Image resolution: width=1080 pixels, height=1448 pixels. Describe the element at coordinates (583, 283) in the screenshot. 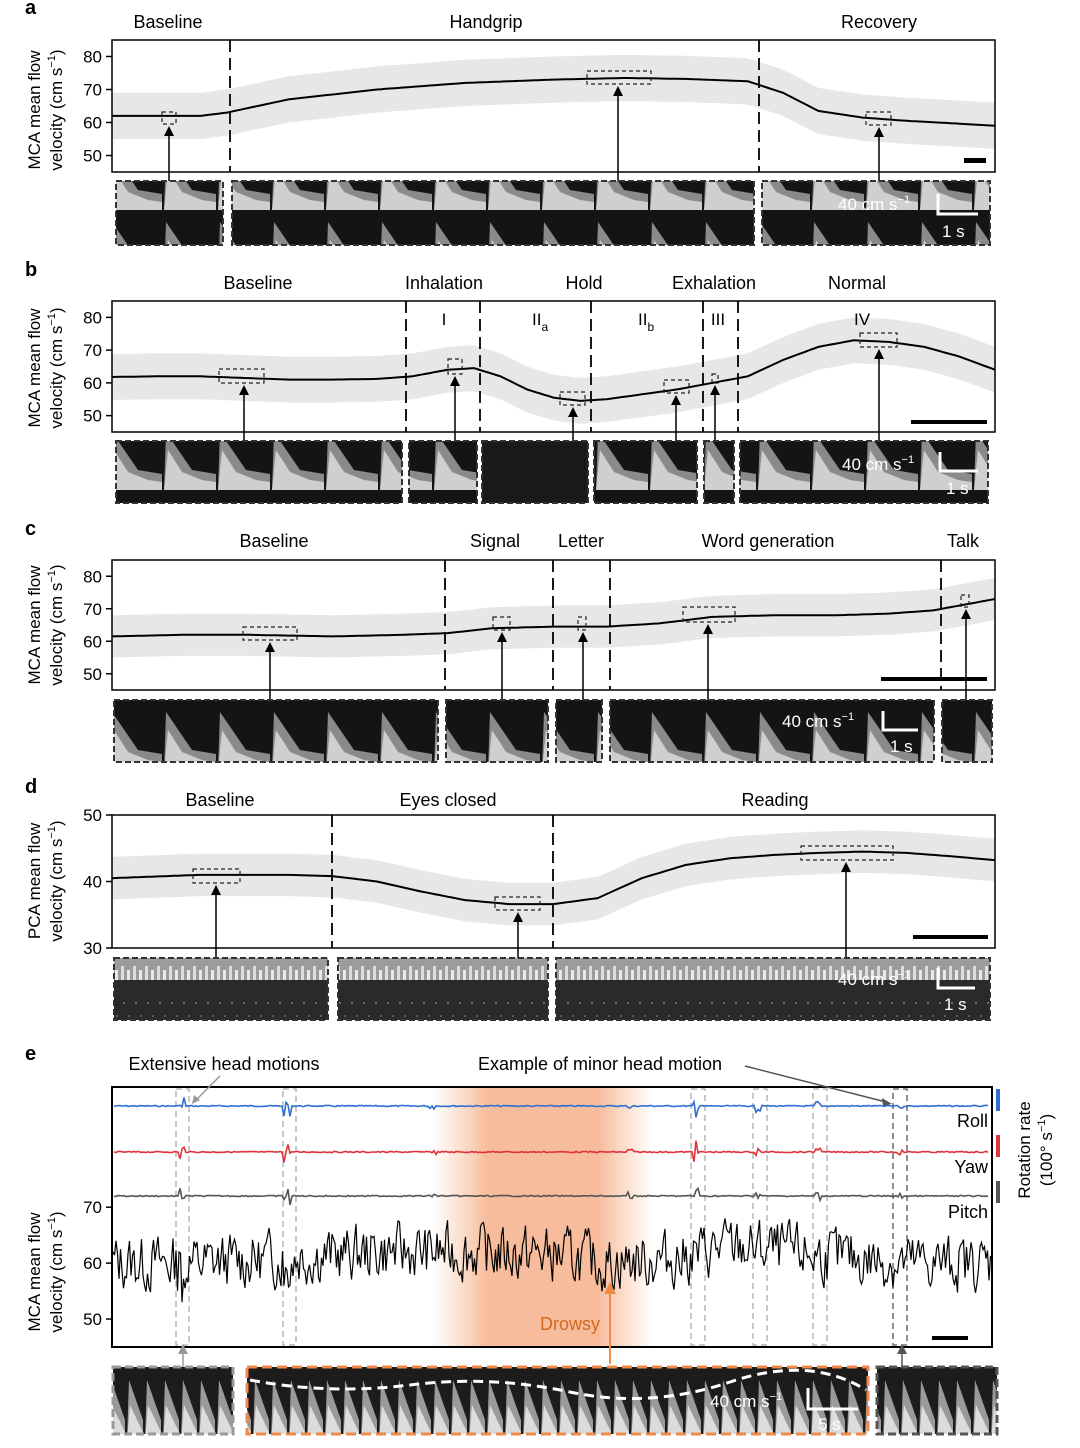

I see `phase-label-hold: Hold` at that location.